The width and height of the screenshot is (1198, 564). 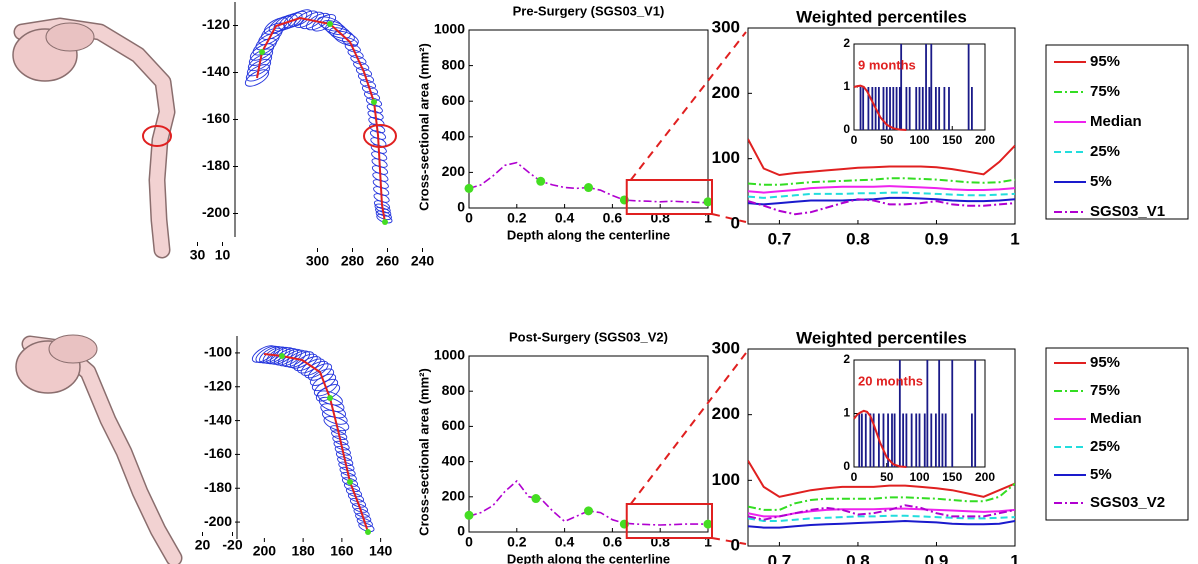 What do you see at coordinates (318, 261) in the screenshot?
I see `x-tick-label: 300` at bounding box center [318, 261].